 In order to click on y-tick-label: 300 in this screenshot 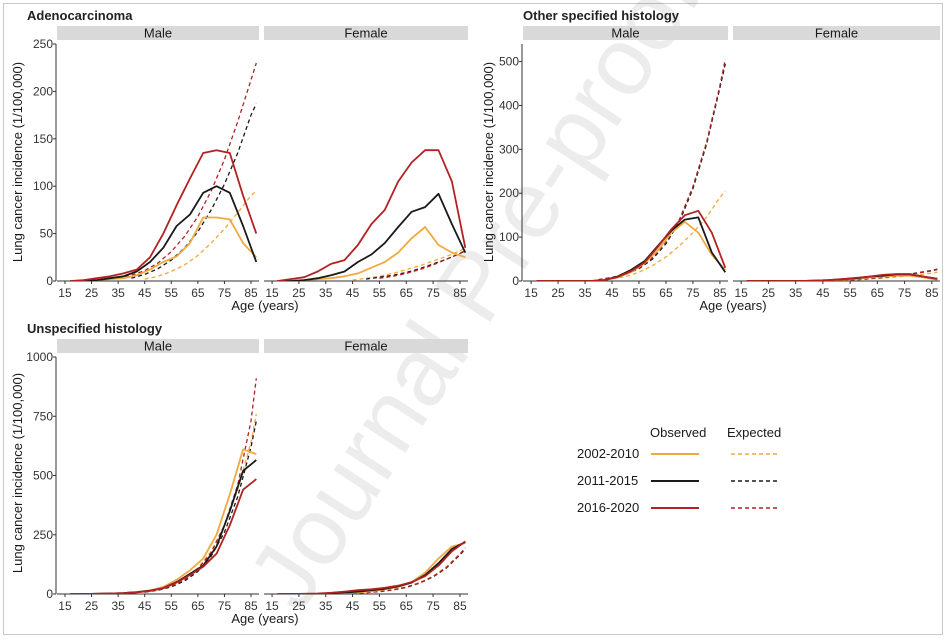, I will do `click(509, 149)`.